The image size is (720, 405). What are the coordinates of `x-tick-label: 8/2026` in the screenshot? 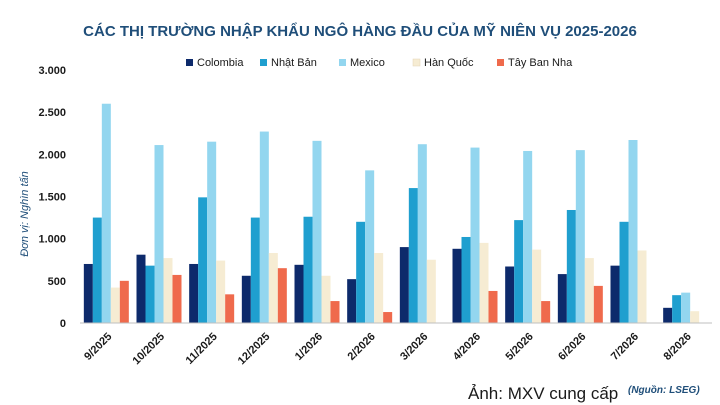 It's located at (678, 347).